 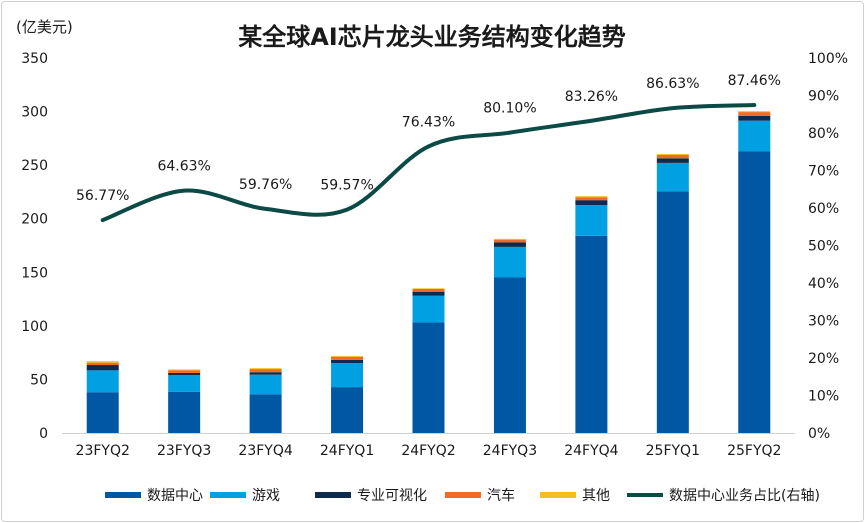 What do you see at coordinates (823, 172) in the screenshot?
I see `y2-tick-label: 70%` at bounding box center [823, 172].